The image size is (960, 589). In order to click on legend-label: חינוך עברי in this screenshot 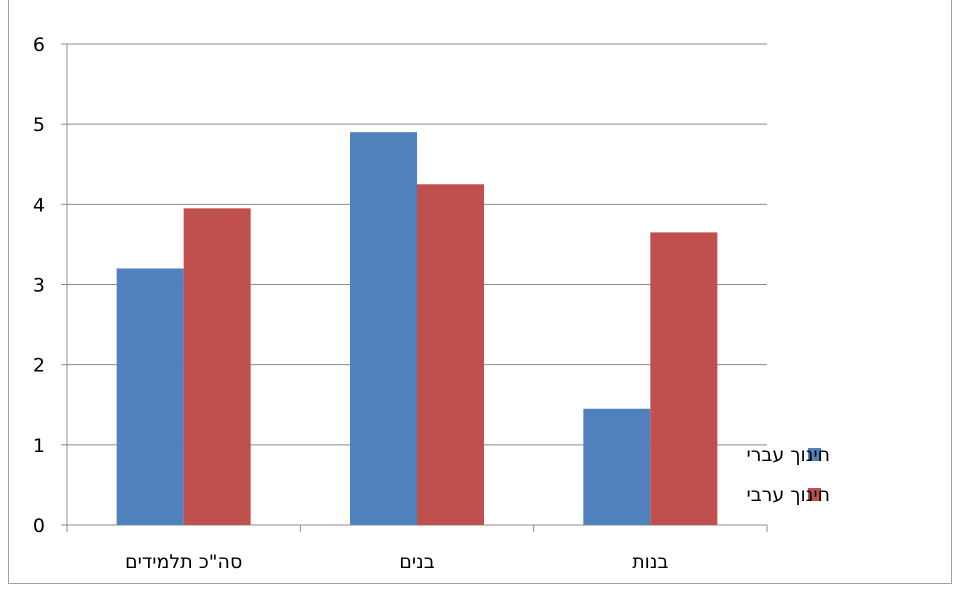, I will do `click(788, 455)`.